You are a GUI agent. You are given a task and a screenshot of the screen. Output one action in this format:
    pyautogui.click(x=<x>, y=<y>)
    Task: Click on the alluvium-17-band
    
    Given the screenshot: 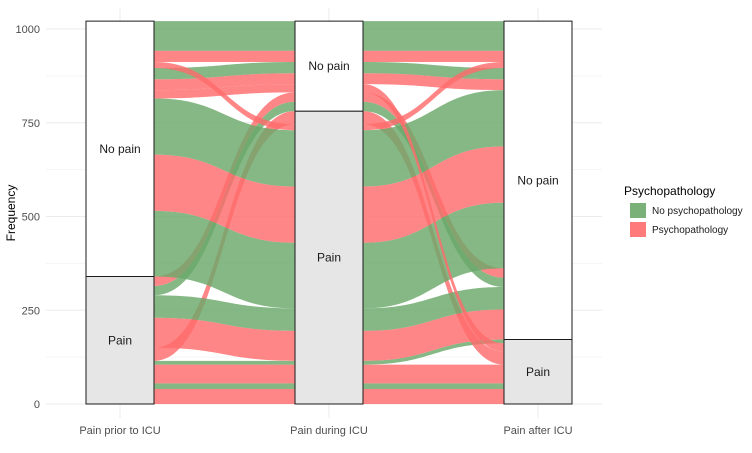 What is the action you would take?
    pyautogui.click(x=329, y=56)
    